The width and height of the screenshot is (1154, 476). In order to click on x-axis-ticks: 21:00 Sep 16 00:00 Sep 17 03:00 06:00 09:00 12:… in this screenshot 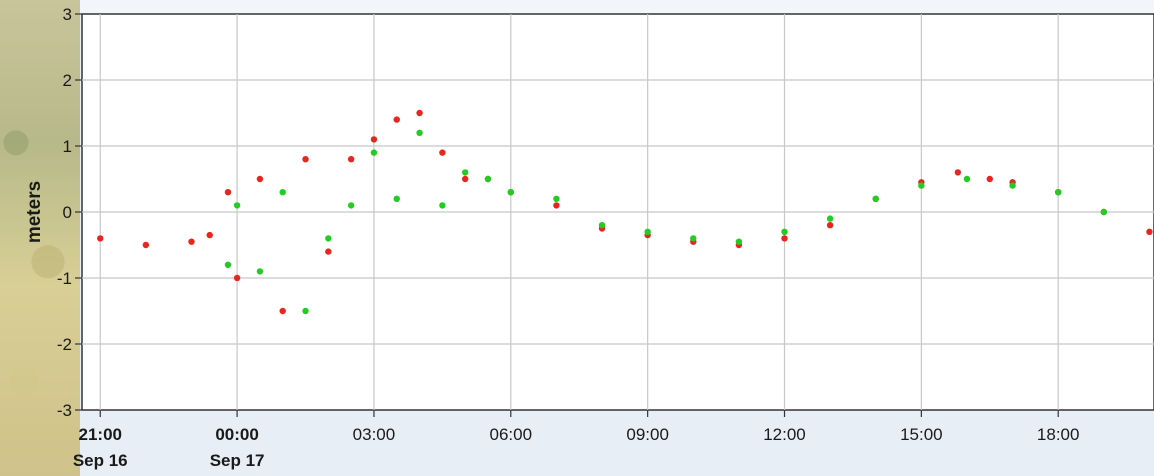, I will do `click(576, 440)`.